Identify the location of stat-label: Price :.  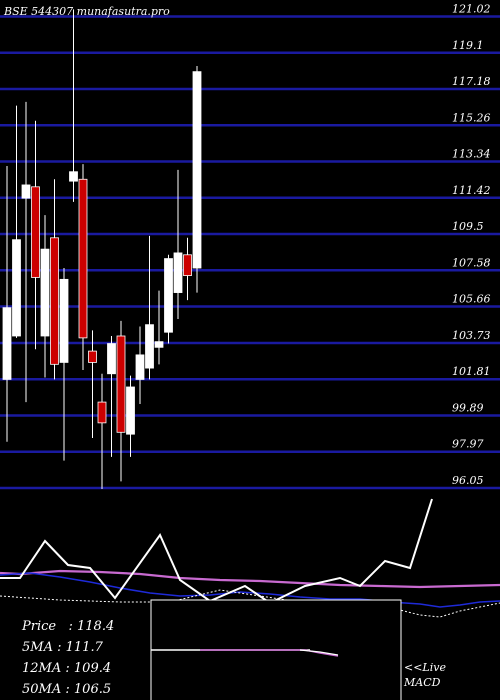
(47, 626).